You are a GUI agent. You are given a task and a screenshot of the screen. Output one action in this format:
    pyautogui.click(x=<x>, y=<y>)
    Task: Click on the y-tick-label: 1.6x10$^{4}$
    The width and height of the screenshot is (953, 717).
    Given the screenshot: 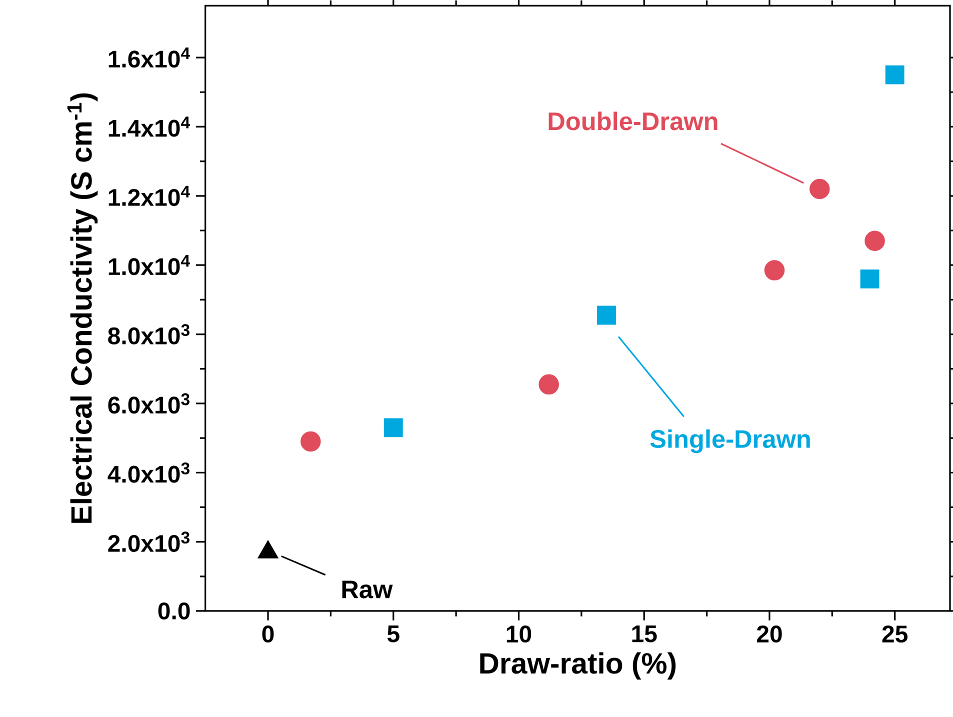 What is the action you would take?
    pyautogui.click(x=149, y=57)
    